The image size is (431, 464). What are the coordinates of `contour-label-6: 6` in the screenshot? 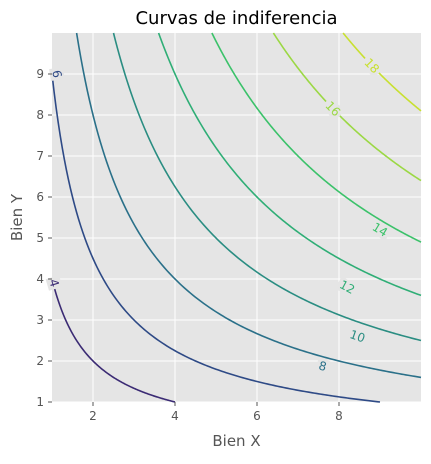 It's located at (56, 74).